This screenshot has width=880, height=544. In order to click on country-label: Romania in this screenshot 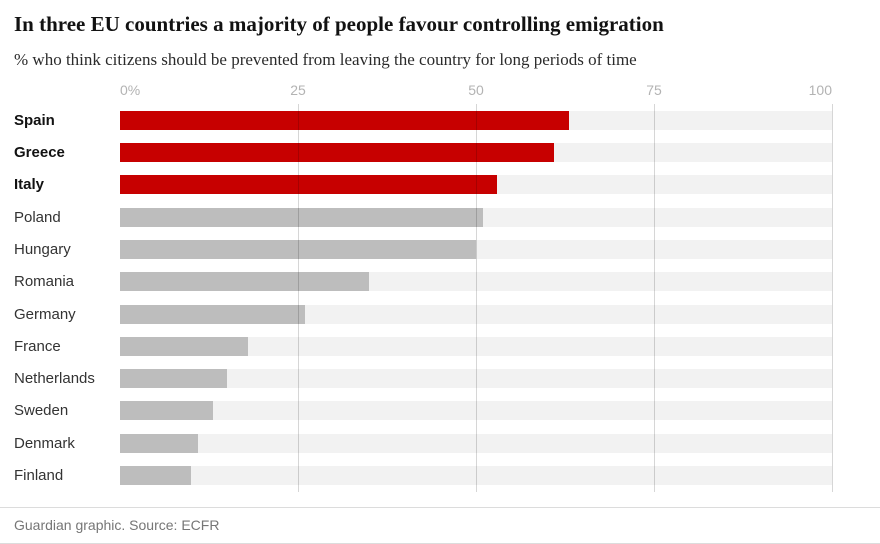, I will do `click(44, 282)`.